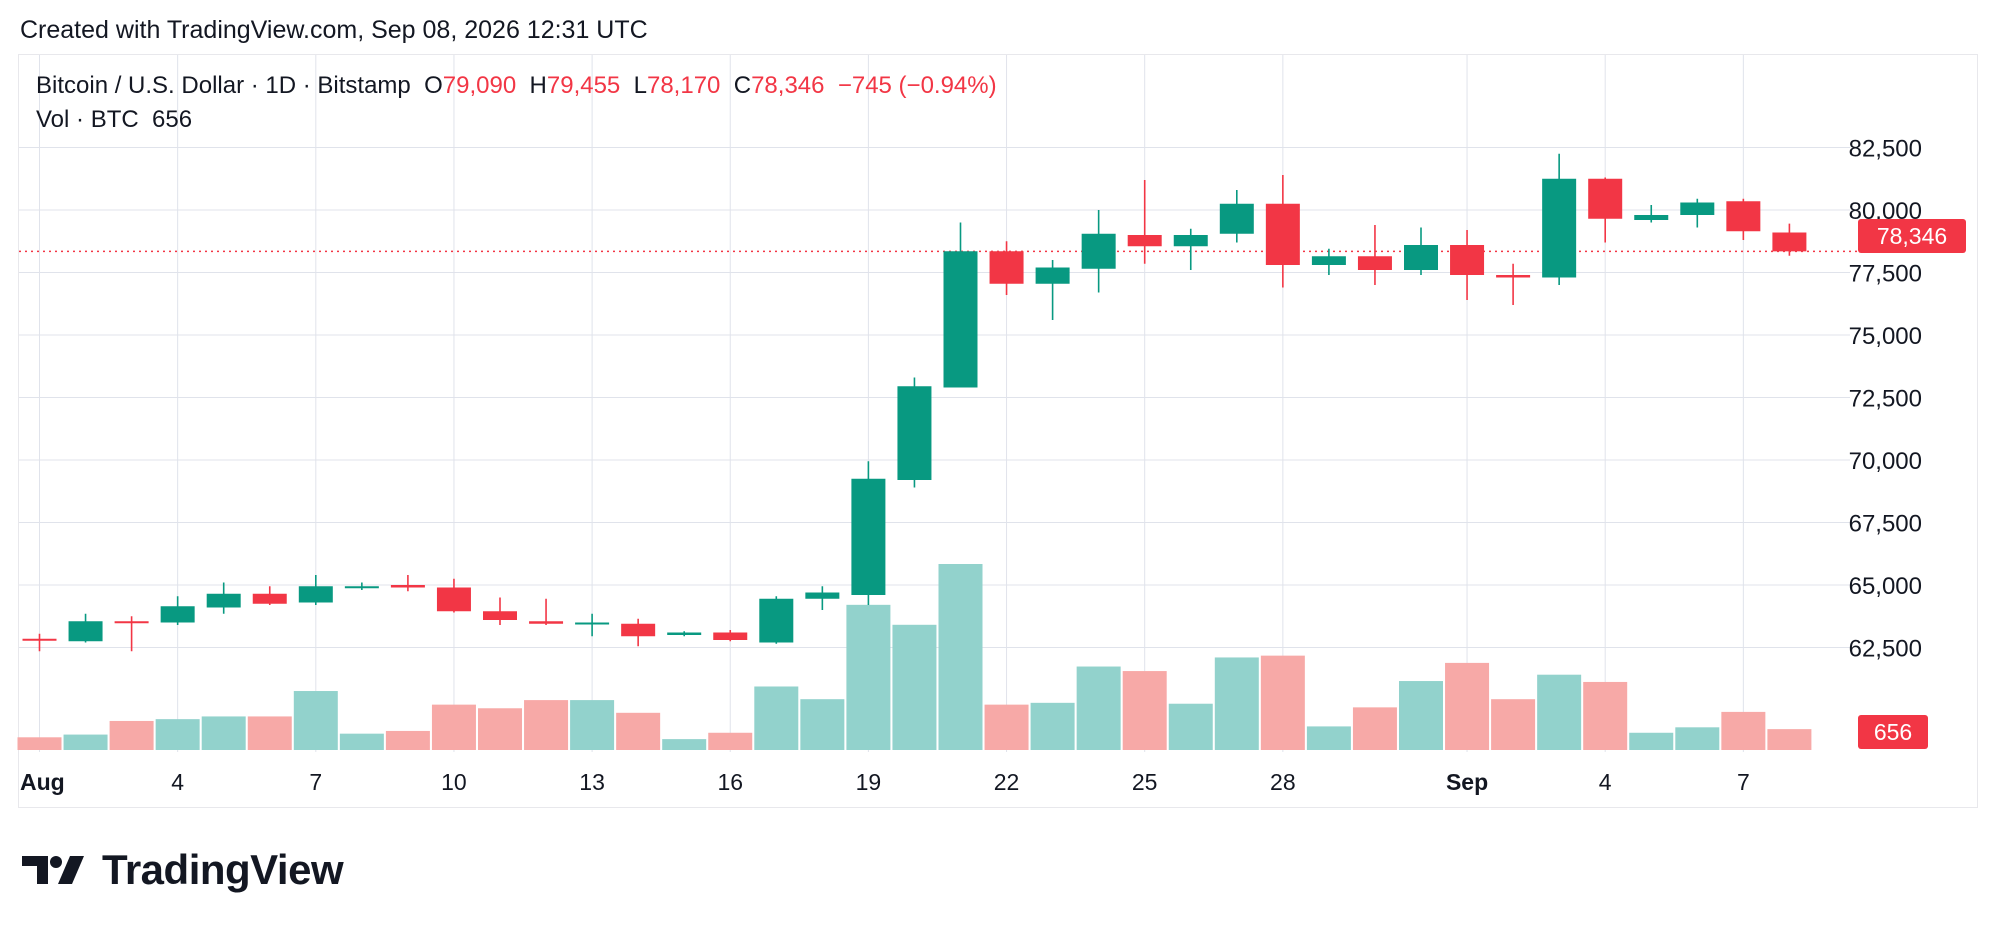  What do you see at coordinates (177, 782) in the screenshot?
I see `time-tick-label: 4` at bounding box center [177, 782].